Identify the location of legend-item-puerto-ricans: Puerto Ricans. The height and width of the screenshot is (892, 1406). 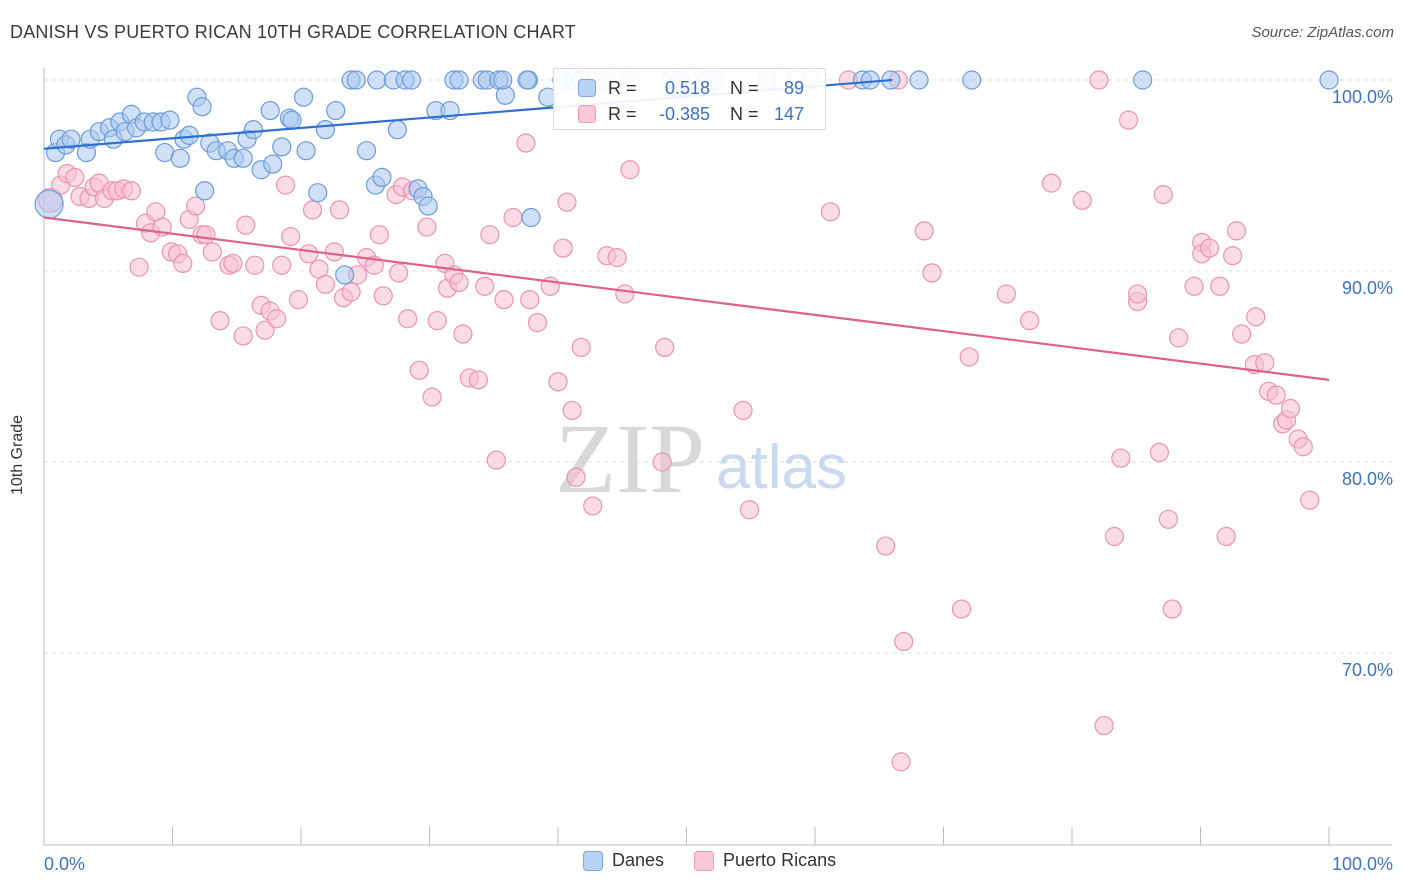
(765, 860).